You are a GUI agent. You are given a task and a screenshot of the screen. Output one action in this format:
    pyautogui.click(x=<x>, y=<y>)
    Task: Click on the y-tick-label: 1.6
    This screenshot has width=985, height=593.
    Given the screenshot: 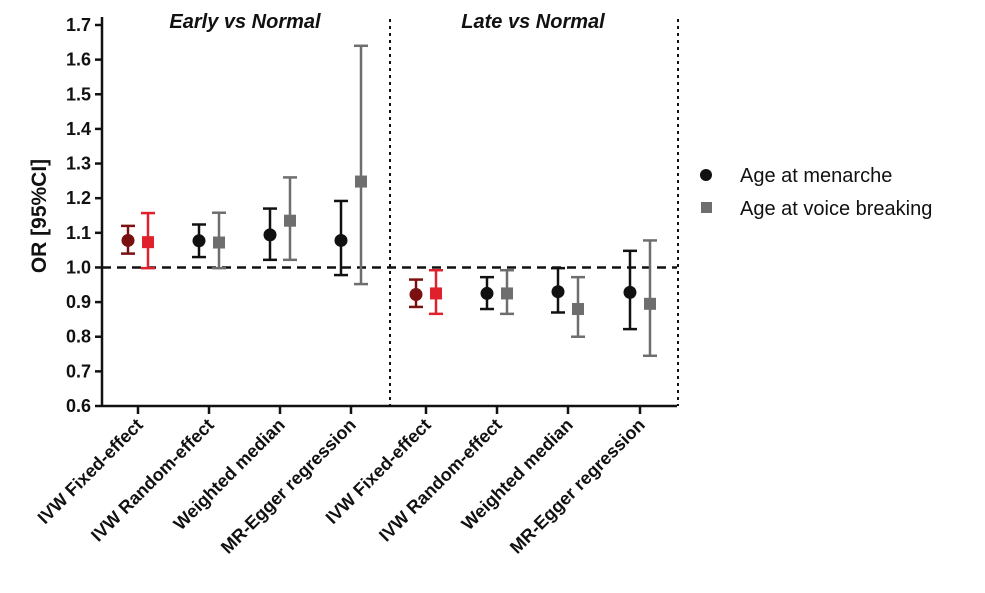 What is the action you would take?
    pyautogui.click(x=78, y=60)
    